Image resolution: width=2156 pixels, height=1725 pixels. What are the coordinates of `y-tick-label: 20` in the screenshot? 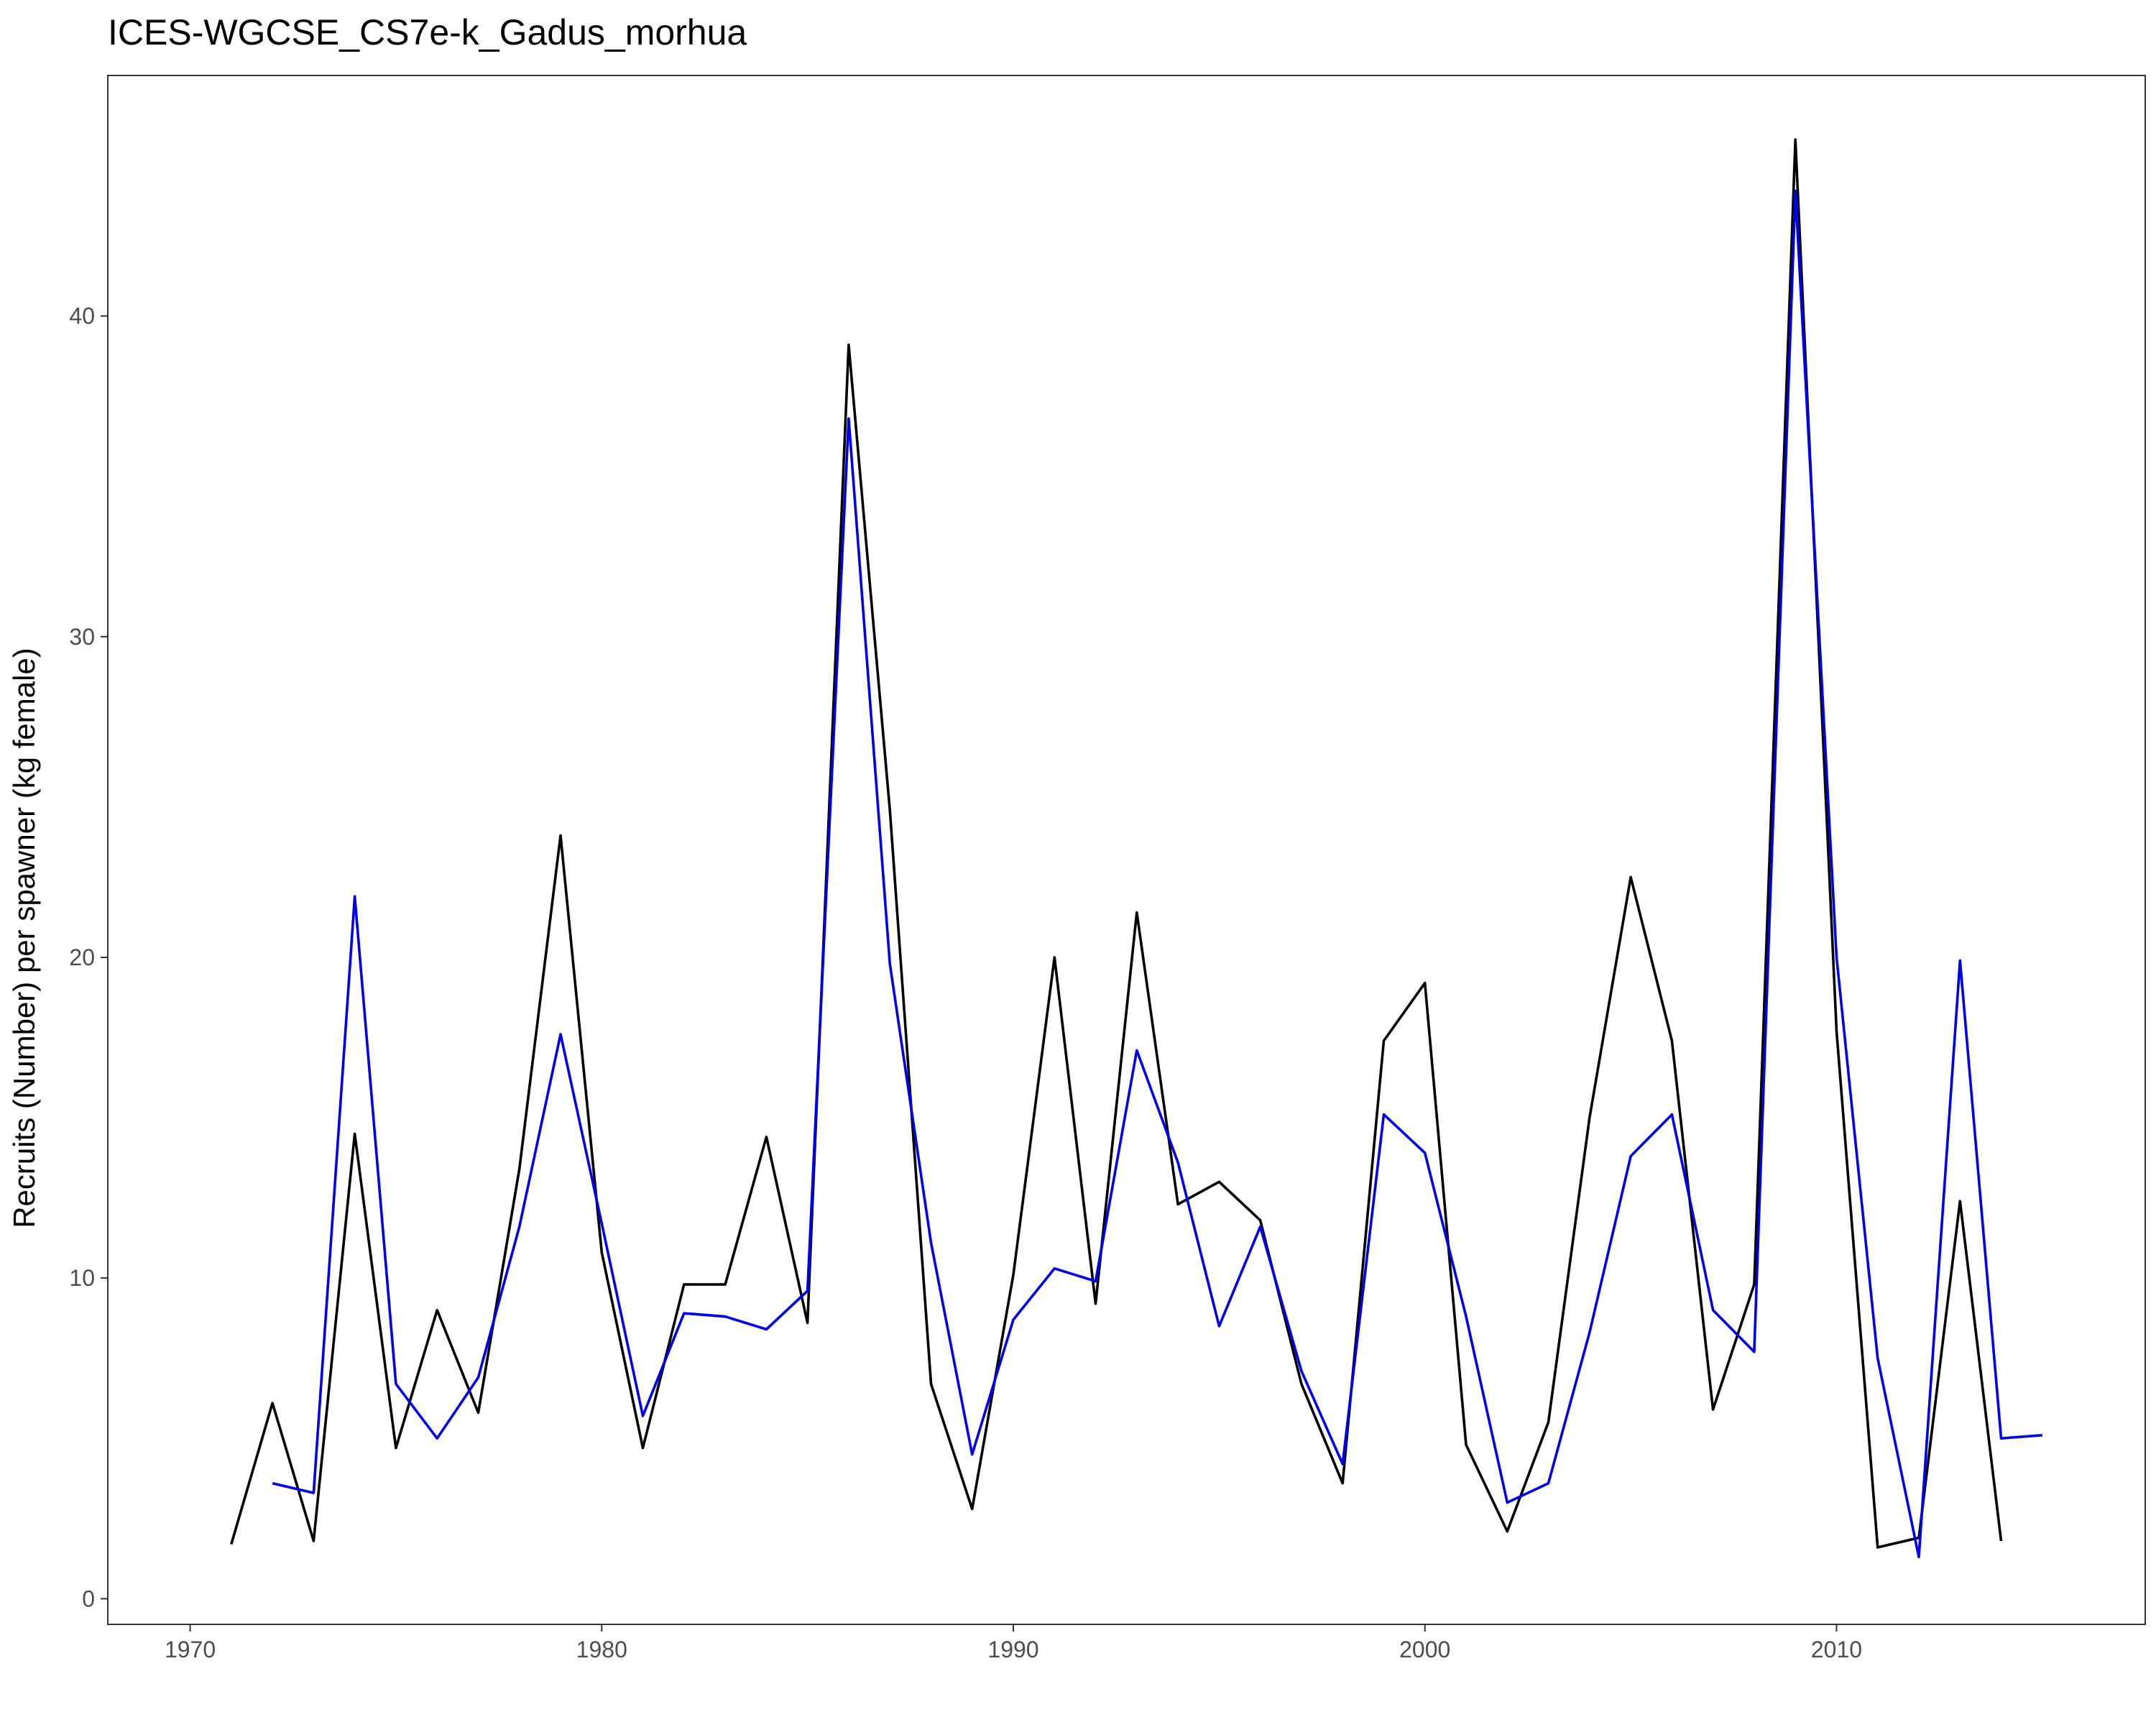 It's located at (82, 957).